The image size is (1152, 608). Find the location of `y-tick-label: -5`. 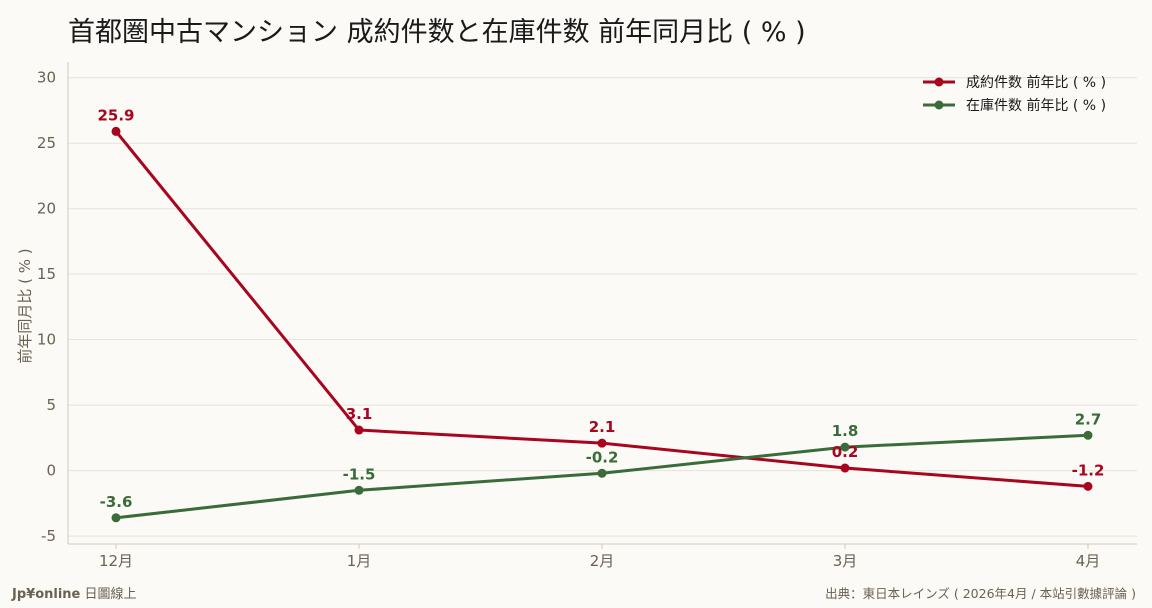

y-tick-label: -5 is located at coordinates (48, 536).